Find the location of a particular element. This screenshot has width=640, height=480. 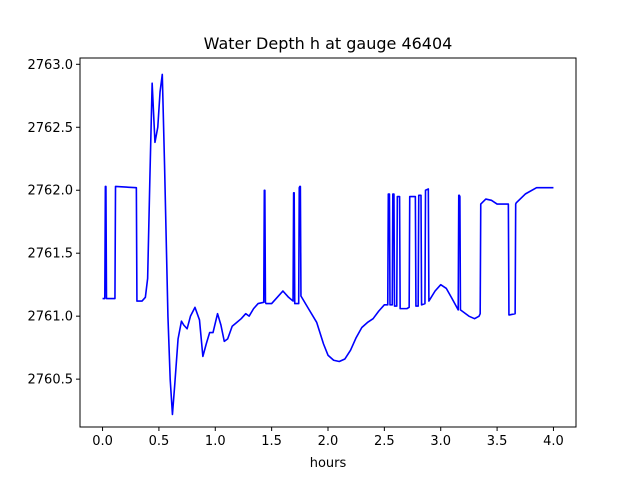

x-tick-label: 0.5 is located at coordinates (159, 441).